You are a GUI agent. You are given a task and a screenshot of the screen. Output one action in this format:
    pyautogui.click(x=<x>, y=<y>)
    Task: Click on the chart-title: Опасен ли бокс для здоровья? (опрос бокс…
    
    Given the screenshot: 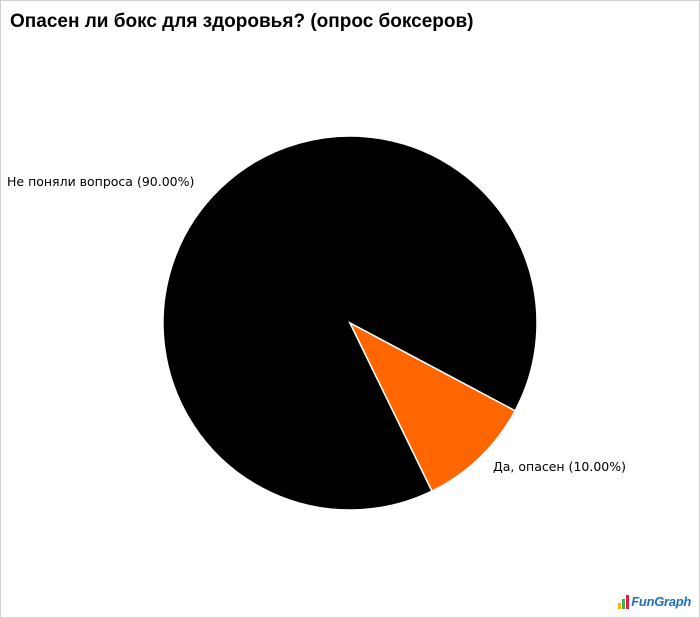 What is the action you would take?
    pyautogui.click(x=242, y=21)
    